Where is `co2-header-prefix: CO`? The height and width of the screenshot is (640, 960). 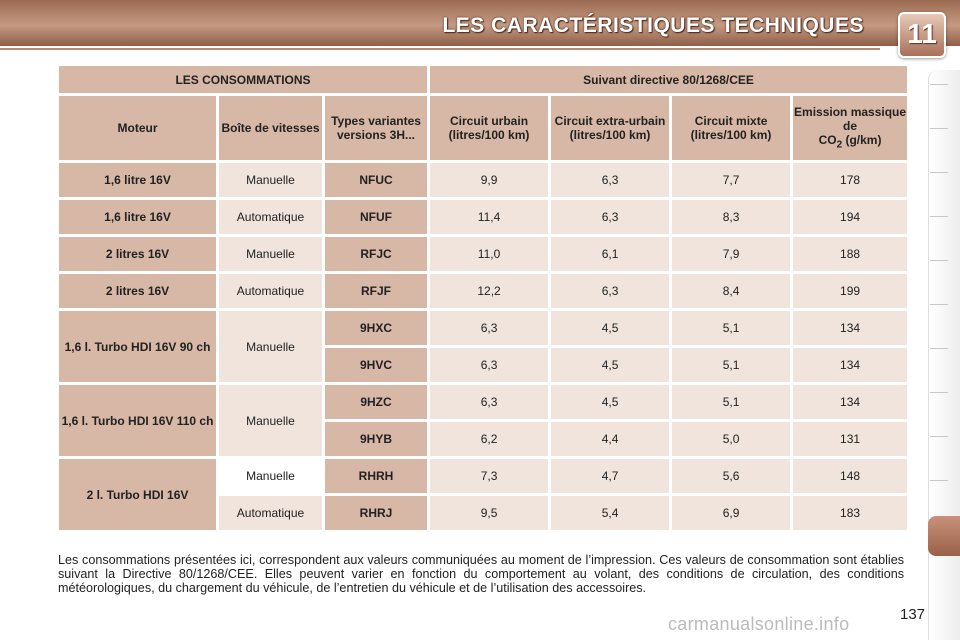 co2-header-prefix: CO is located at coordinates (827, 140).